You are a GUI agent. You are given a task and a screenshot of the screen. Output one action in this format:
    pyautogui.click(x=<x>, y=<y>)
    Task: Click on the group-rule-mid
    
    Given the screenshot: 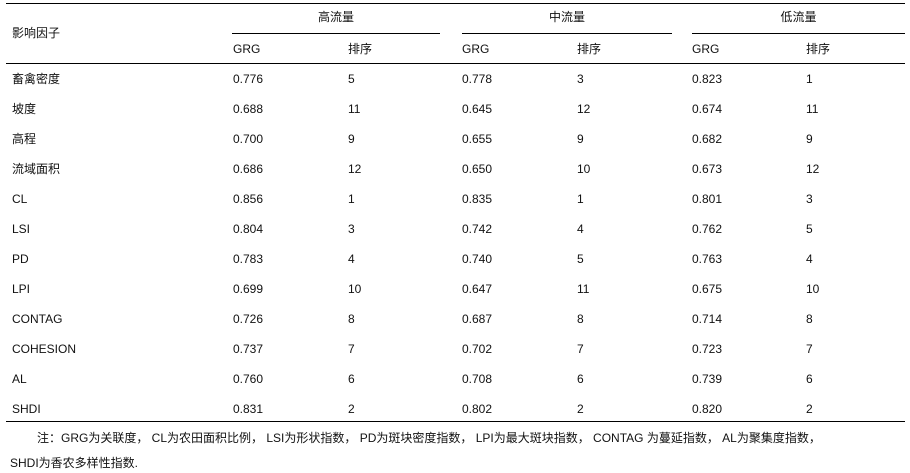 What is the action you would take?
    pyautogui.click(x=567, y=33)
    